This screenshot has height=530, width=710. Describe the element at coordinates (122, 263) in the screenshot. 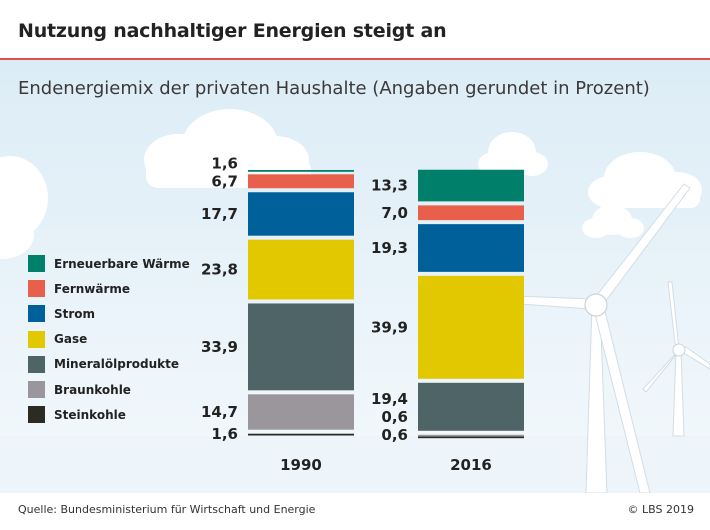

I see `legend-label: Erneuerbare Wärme` at that location.